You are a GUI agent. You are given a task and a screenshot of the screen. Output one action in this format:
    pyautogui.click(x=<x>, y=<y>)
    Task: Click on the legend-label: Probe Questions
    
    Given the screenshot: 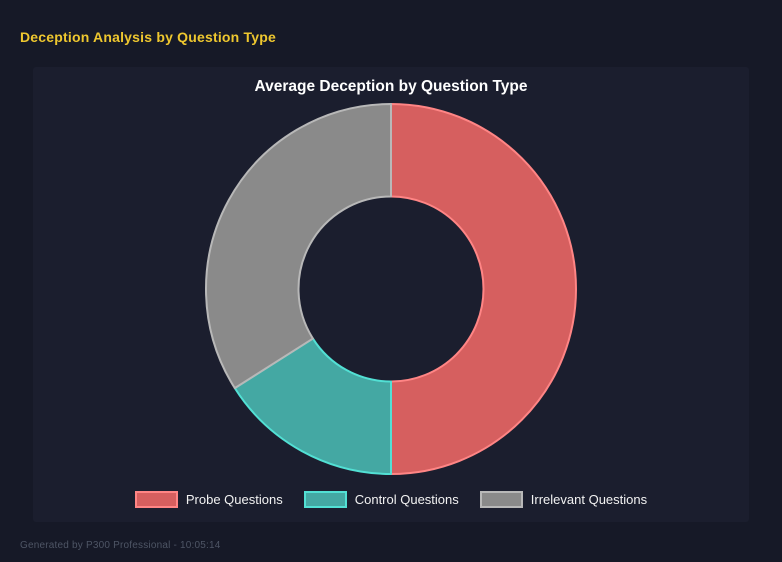 What is the action you would take?
    pyautogui.click(x=234, y=499)
    